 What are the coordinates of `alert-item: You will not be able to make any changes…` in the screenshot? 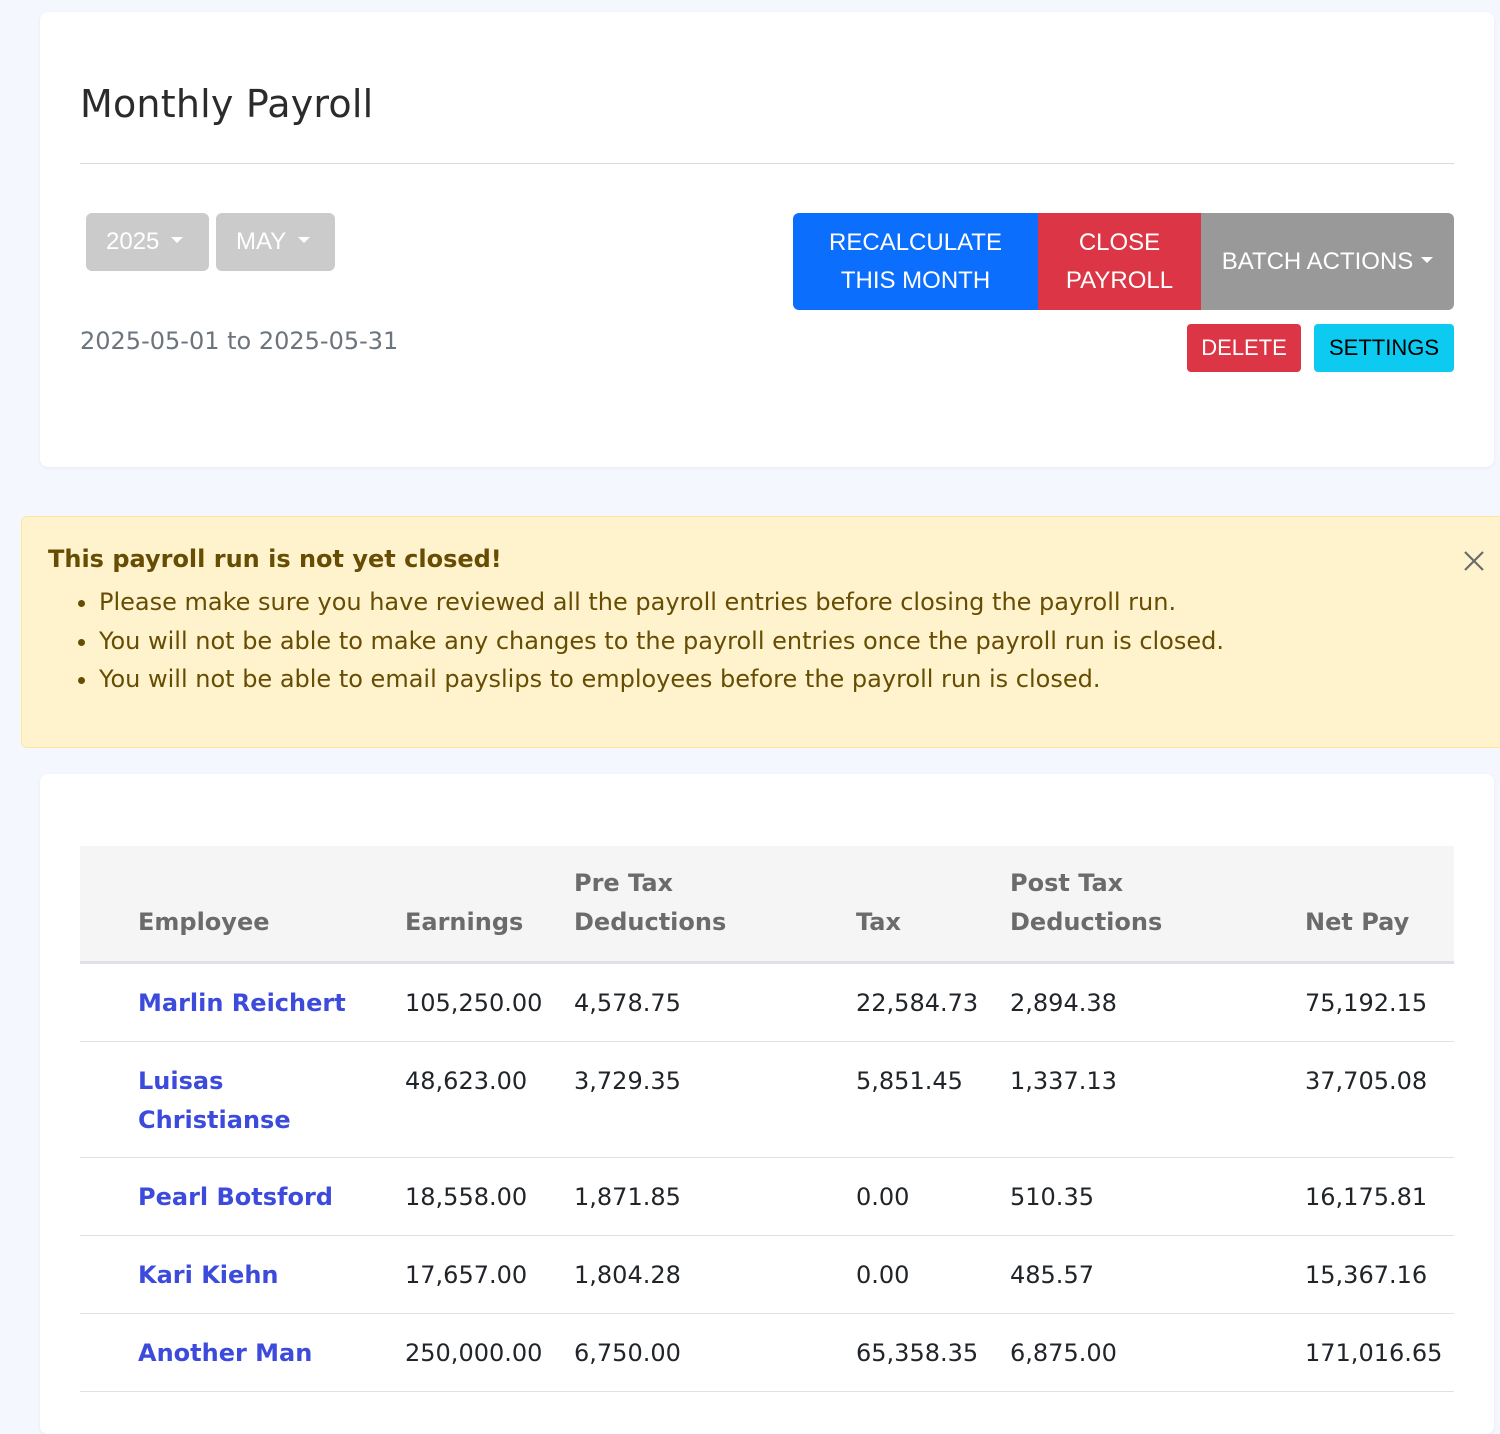 It's located at (661, 641).